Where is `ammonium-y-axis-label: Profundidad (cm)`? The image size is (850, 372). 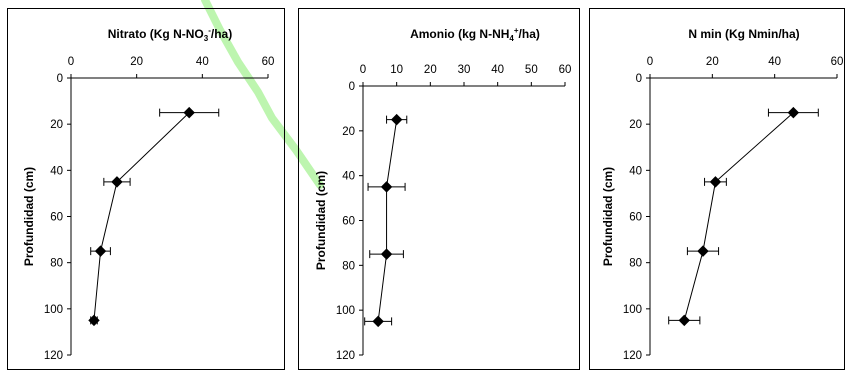
ammonium-y-axis-label: Profundidad (cm) is located at coordinates (321, 220).